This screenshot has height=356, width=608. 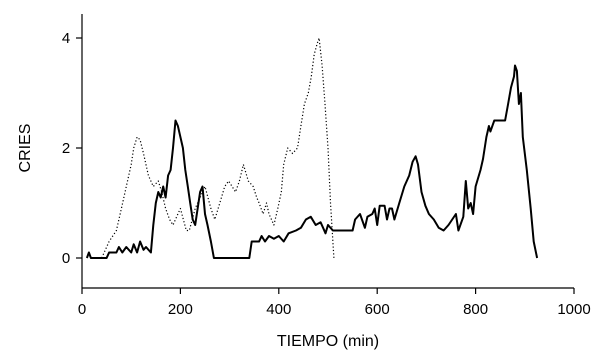 What do you see at coordinates (66, 258) in the screenshot?
I see `y-tick-label-0: 0` at bounding box center [66, 258].